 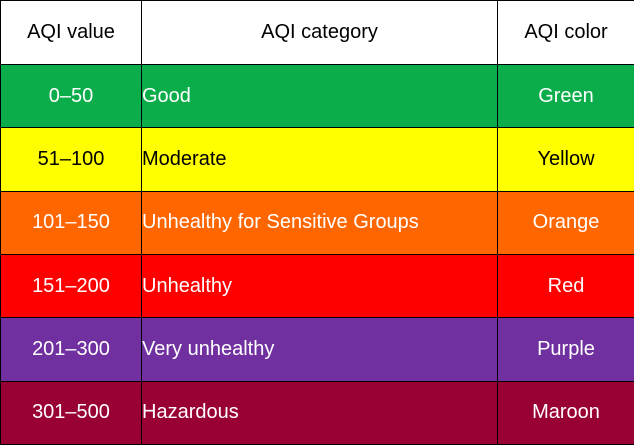 What do you see at coordinates (319, 412) in the screenshot?
I see `aqi-category-cell: Hazardous` at bounding box center [319, 412].